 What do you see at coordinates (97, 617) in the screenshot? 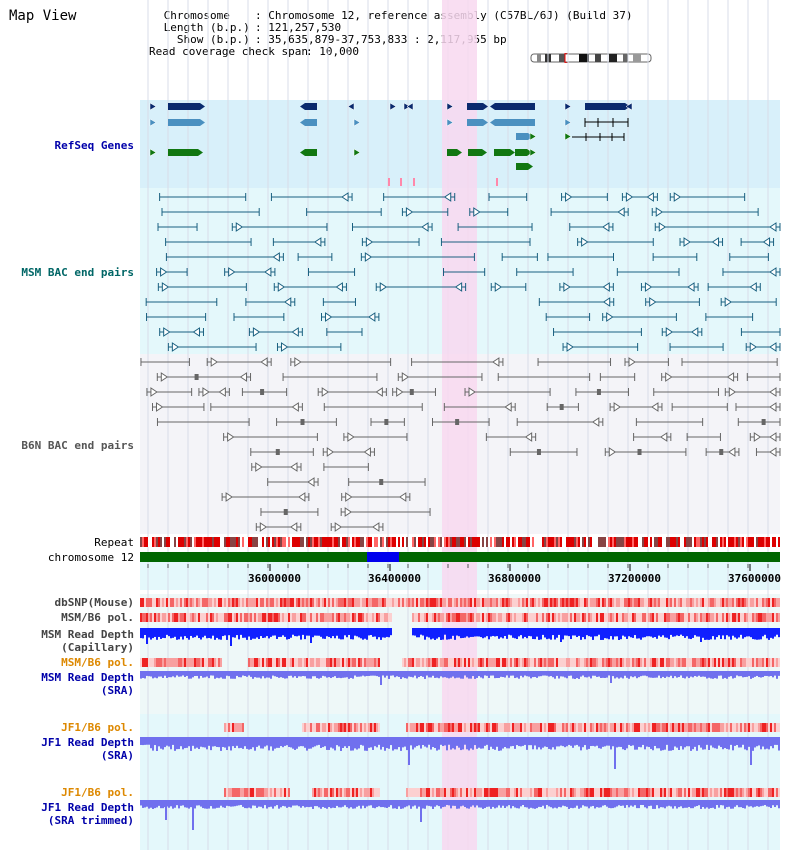
I see `track-label-msm-b6-pol-1: MSM/B6 pol.` at bounding box center [97, 617].